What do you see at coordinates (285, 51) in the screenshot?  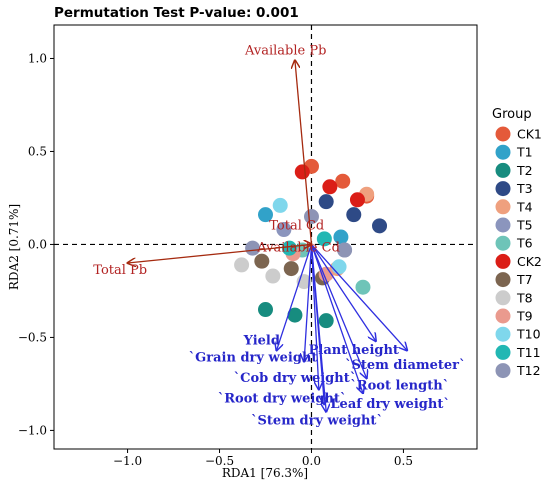 I see `env-arrow-label: Available Pb` at bounding box center [285, 51].